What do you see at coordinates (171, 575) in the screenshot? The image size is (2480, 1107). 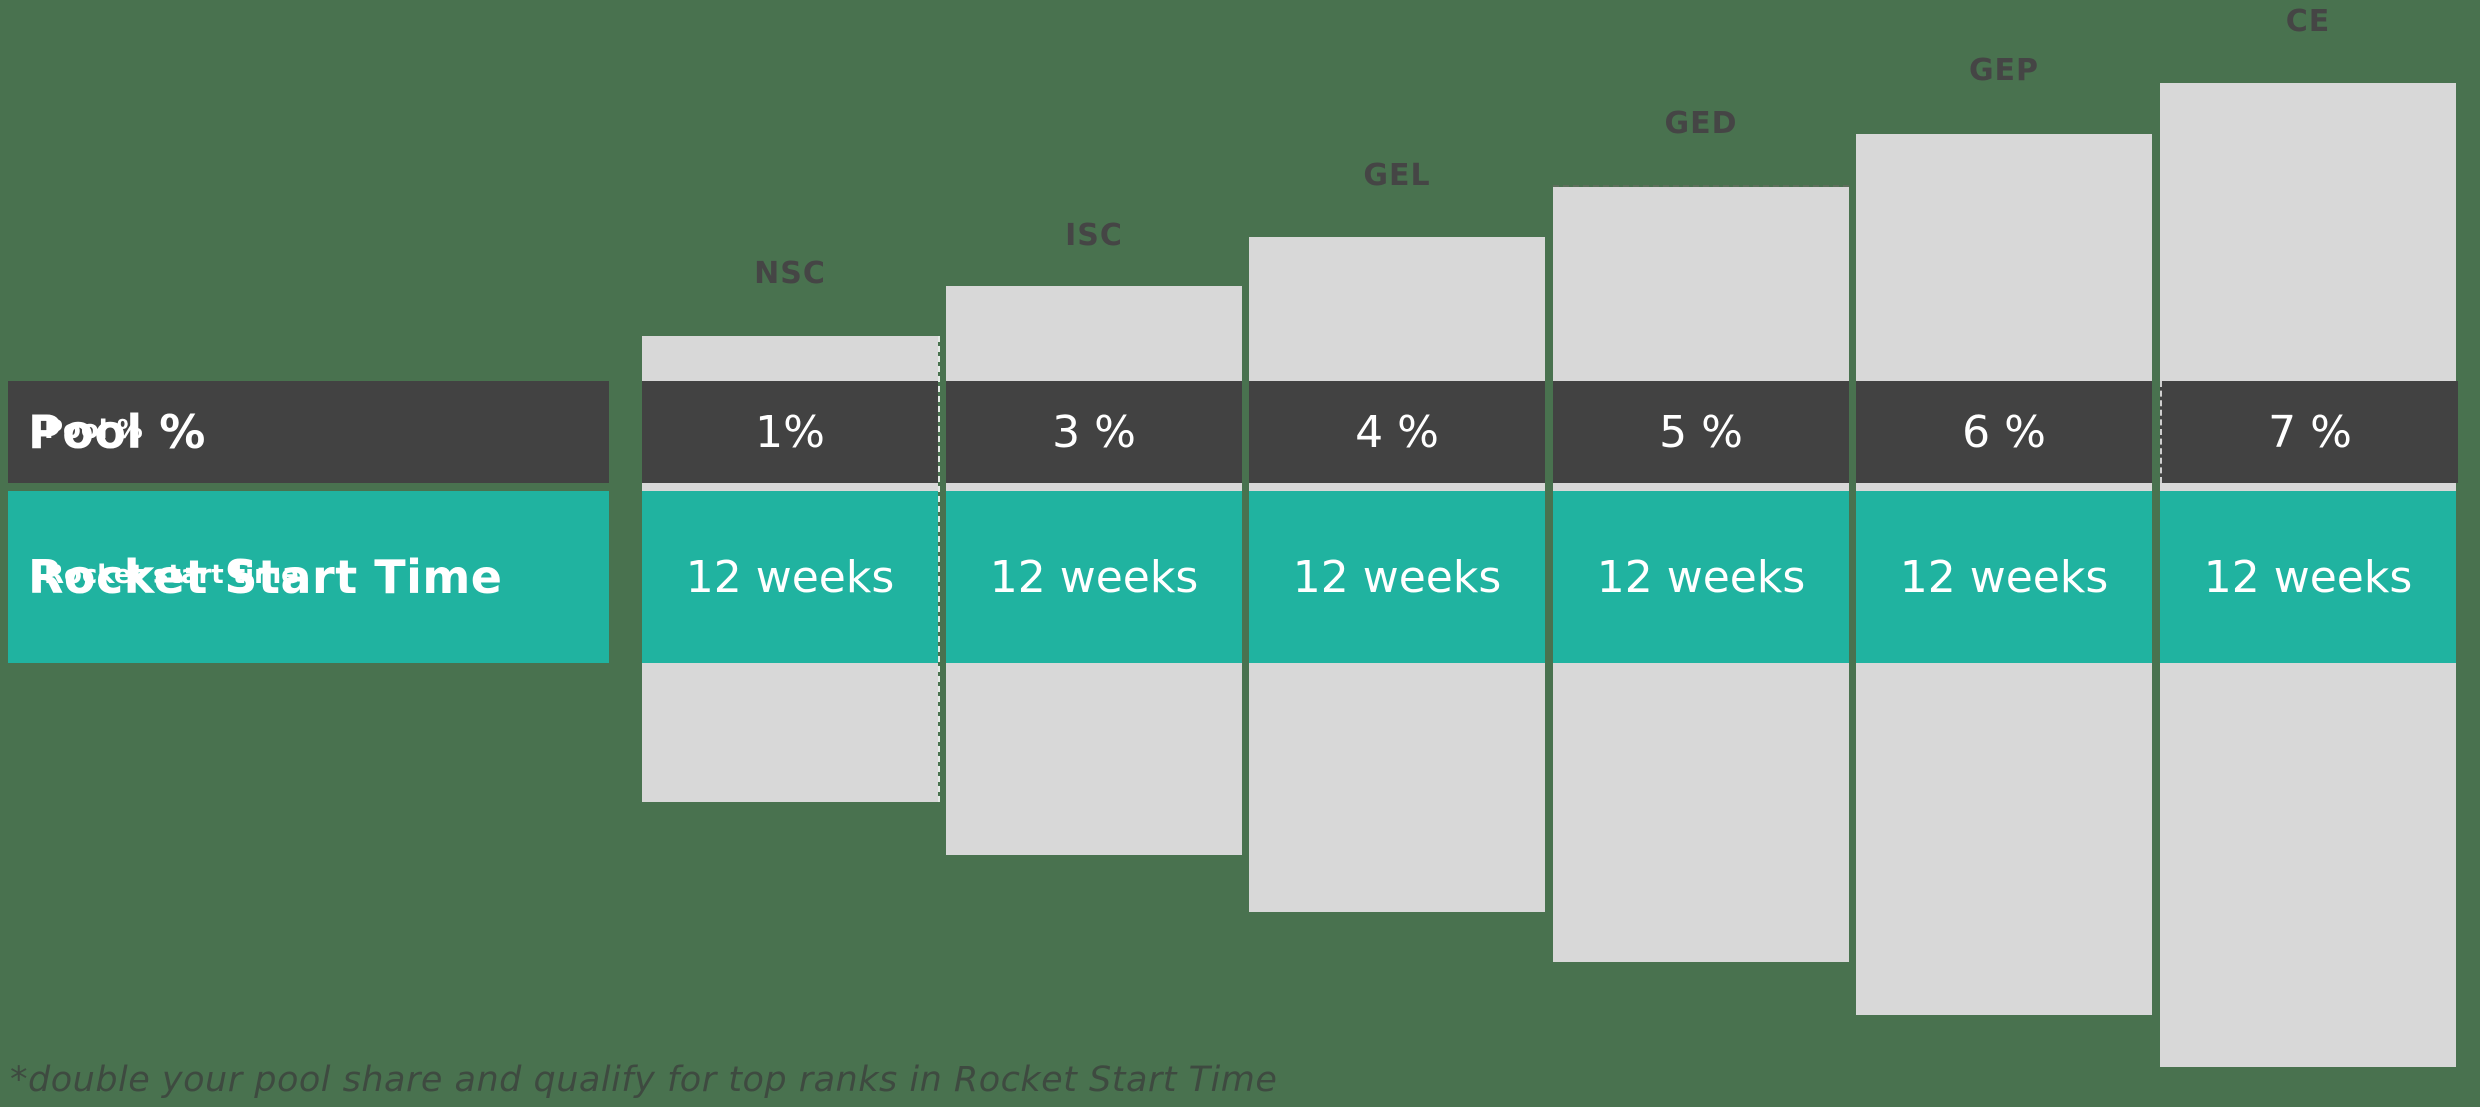 I see `time-row-ghost-label: Rocket start time` at bounding box center [171, 575].